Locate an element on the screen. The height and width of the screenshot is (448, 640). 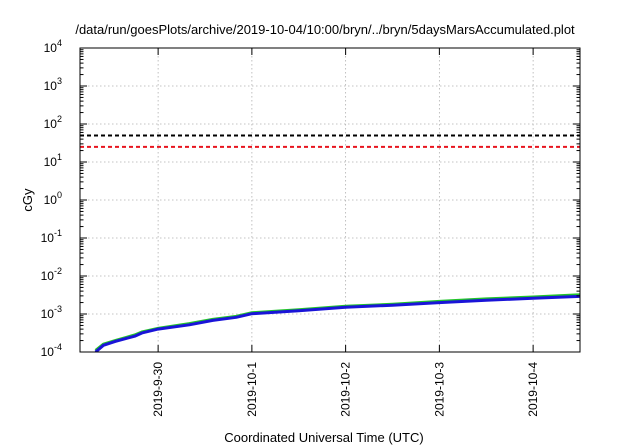
series-layer is located at coordinates (337, 322).